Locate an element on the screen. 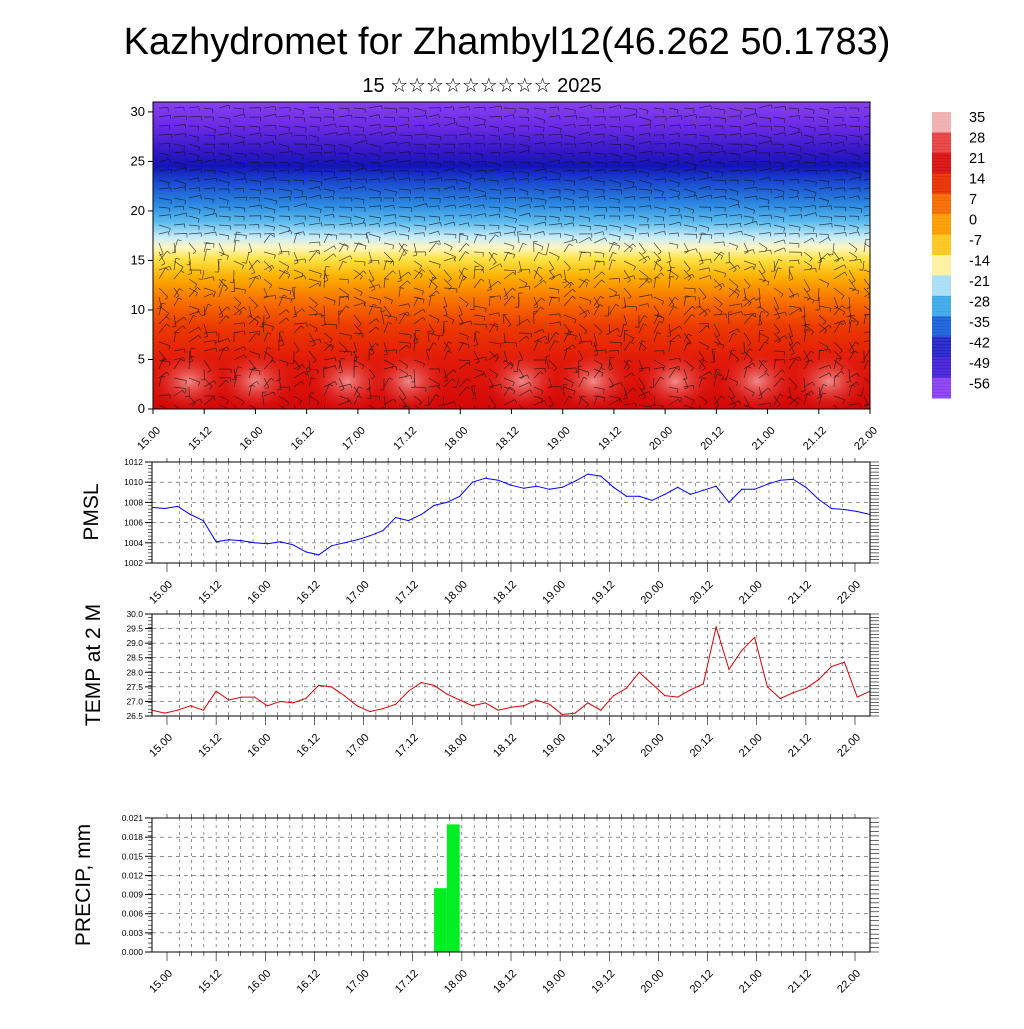 This screenshot has height=1029, width=1024. y-tick-label: 0.012 is located at coordinates (133, 875).